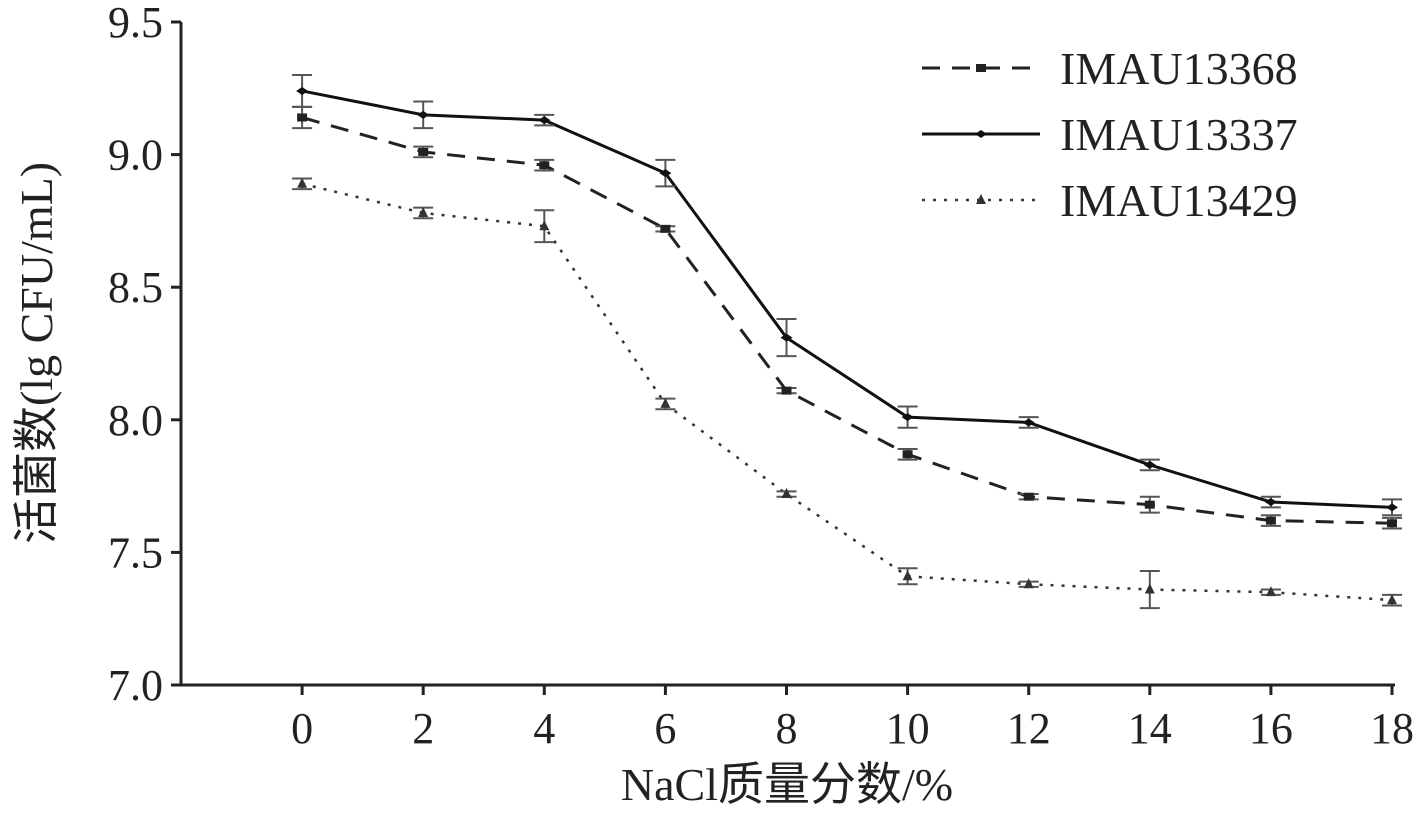 This screenshot has width=1418, height=828. I want to click on y-tick-label: 8.5, so click(135, 287).